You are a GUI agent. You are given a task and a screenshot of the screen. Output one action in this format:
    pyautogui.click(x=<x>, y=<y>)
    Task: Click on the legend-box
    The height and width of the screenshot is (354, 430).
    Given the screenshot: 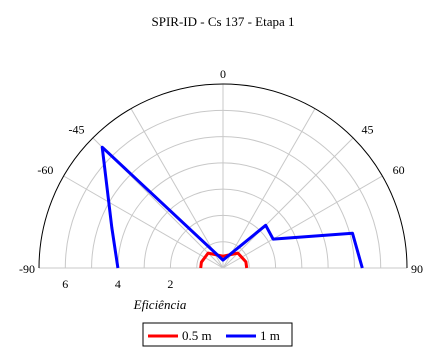 What is the action you would take?
    pyautogui.click(x=217, y=334)
    